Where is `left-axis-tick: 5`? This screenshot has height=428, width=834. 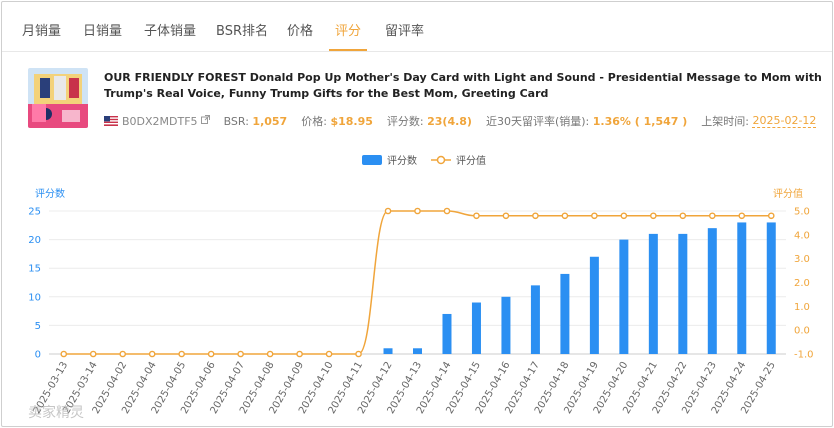 left-axis-tick: 5 is located at coordinates (38, 326).